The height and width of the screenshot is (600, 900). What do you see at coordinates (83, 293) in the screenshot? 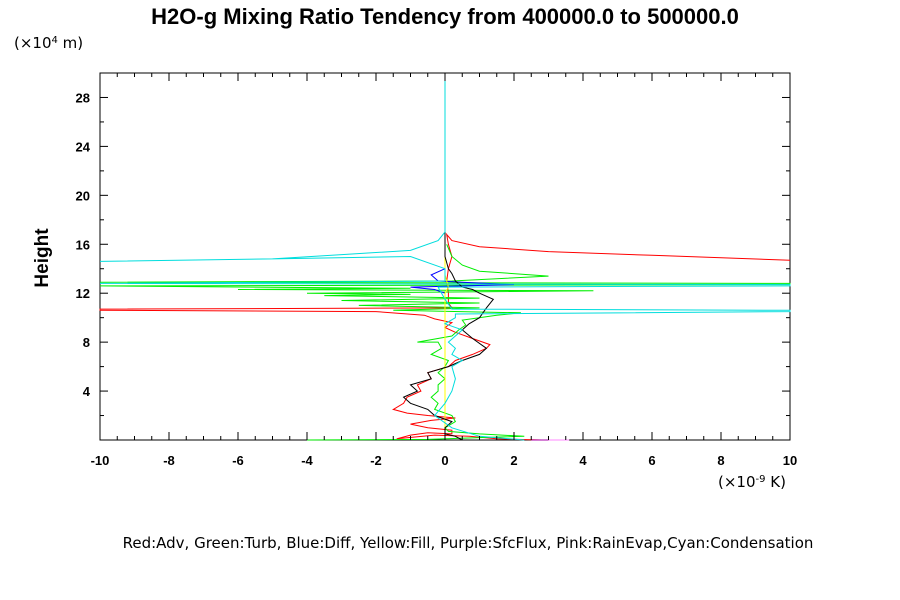
I see `y-tick-label: 12` at bounding box center [83, 293].